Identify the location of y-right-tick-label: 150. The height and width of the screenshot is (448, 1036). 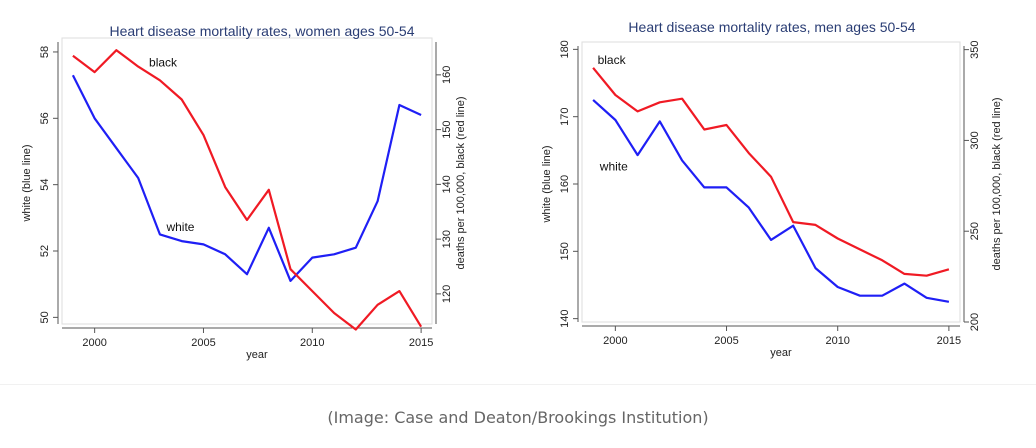
(447, 129).